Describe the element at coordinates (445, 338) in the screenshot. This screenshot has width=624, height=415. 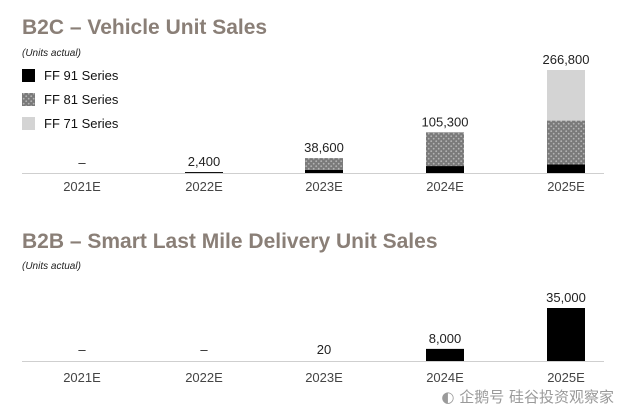
I see `value-label-2024e: 8,000` at that location.